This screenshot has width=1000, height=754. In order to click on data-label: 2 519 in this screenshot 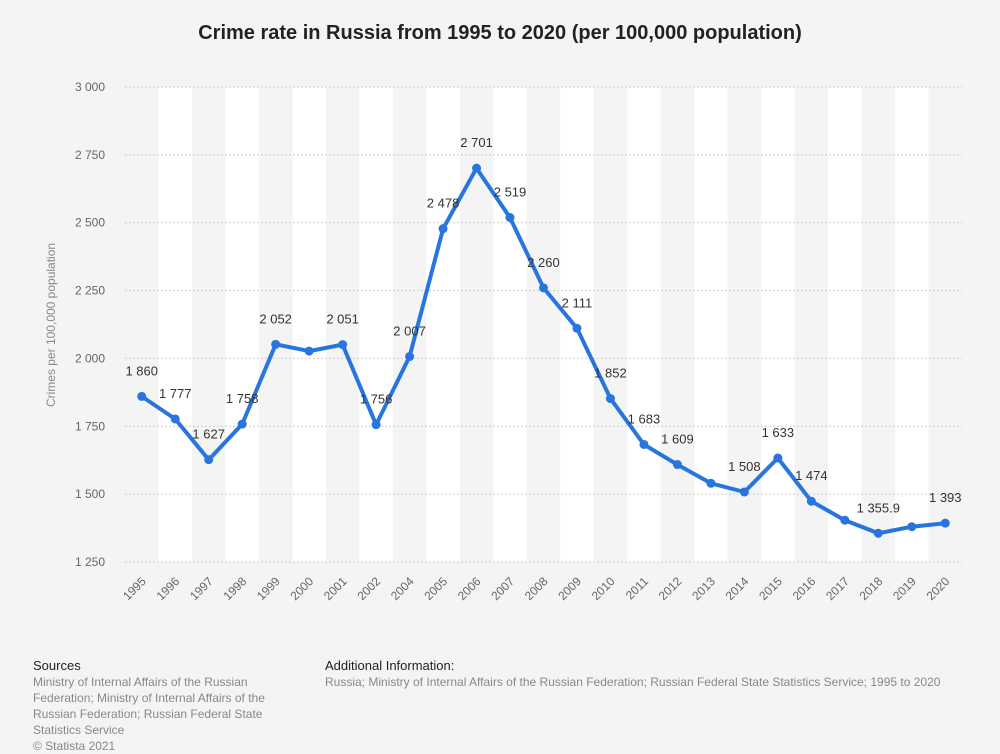, I will do `click(510, 192)`.